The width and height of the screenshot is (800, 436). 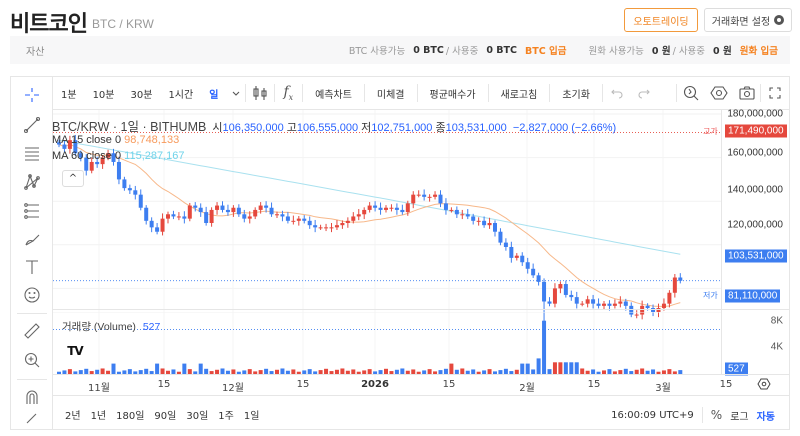 What do you see at coordinates (32, 418) in the screenshot?
I see `lock-tool` at bounding box center [32, 418].